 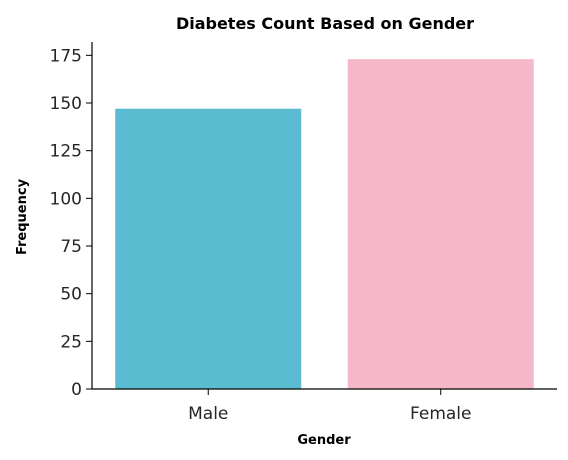 I want to click on y-tick-label: 125, so click(x=66, y=152).